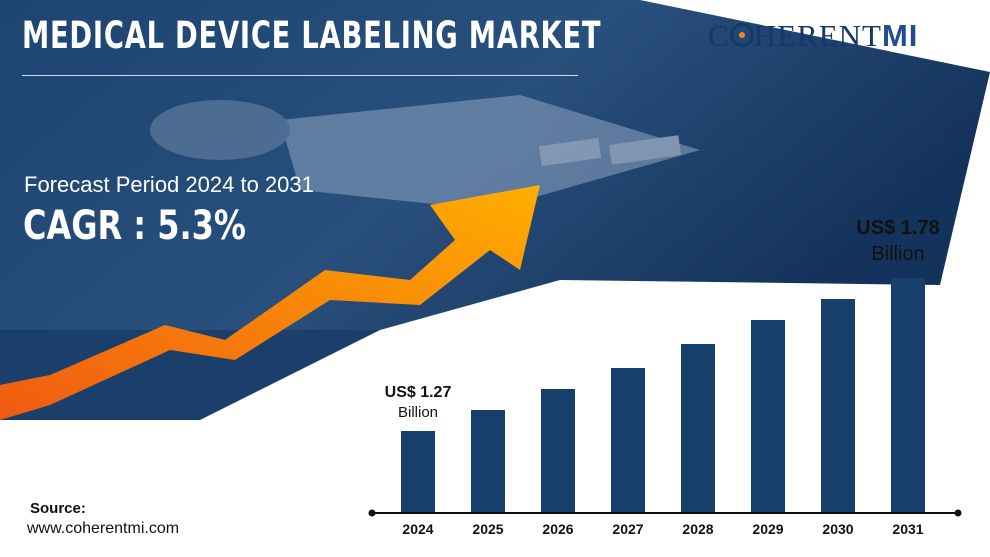 This screenshot has width=990, height=557. What do you see at coordinates (697, 529) in the screenshot?
I see `x-tick-2028: 2028` at bounding box center [697, 529].